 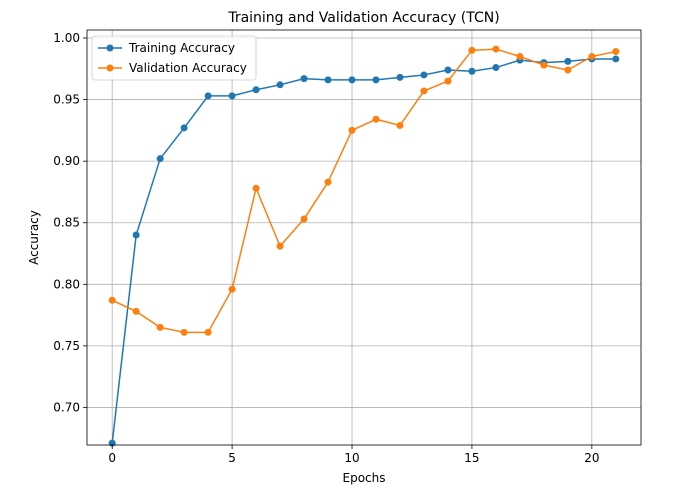 I want to click on y-tick-label: 0.90, so click(x=66, y=161).